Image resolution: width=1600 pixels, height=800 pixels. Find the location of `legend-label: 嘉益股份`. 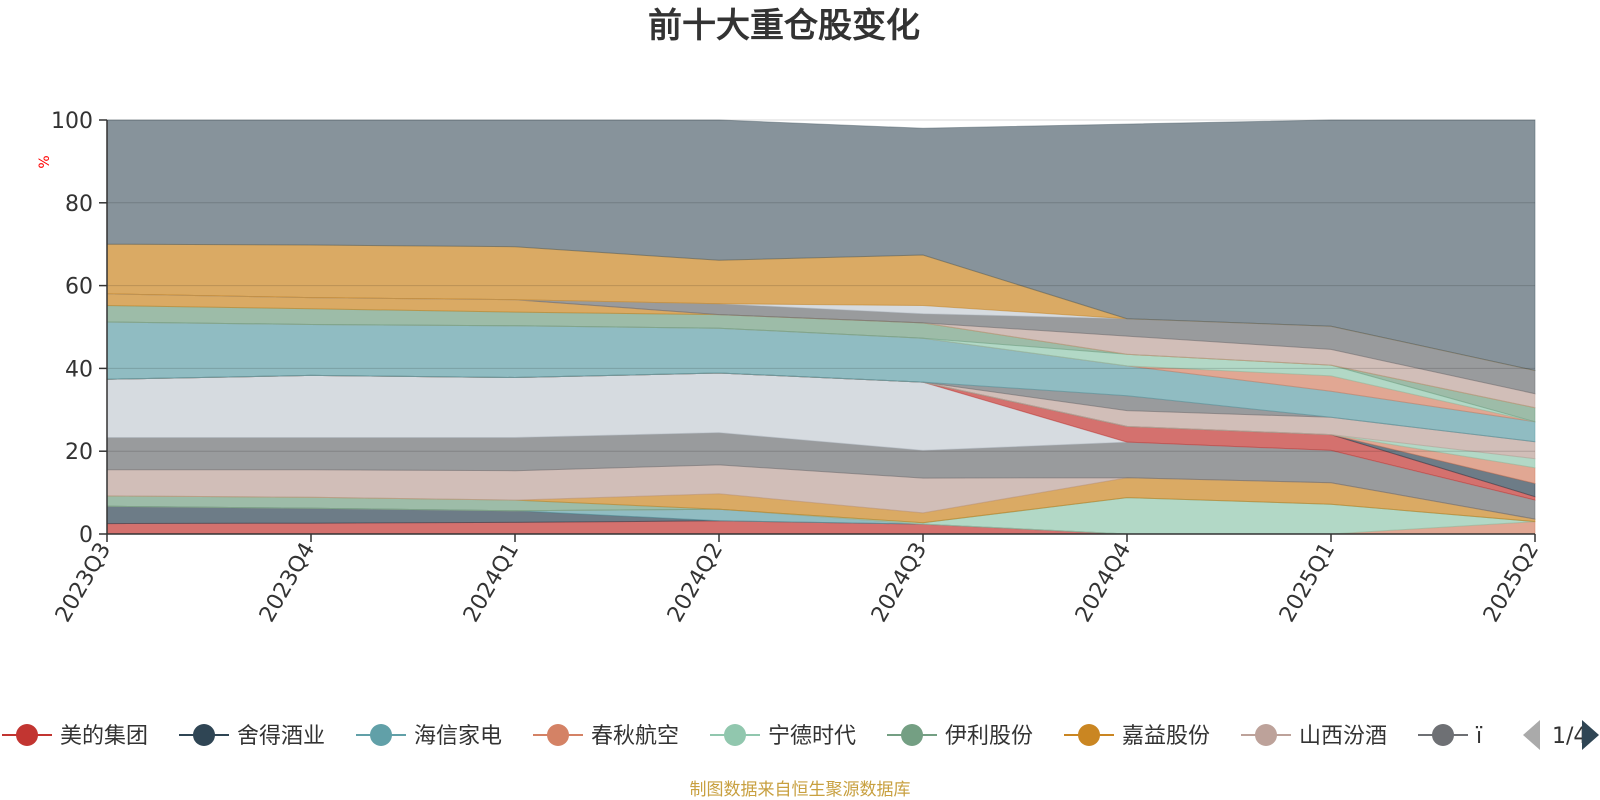

legend-label: 嘉益股份 is located at coordinates (1166, 736).